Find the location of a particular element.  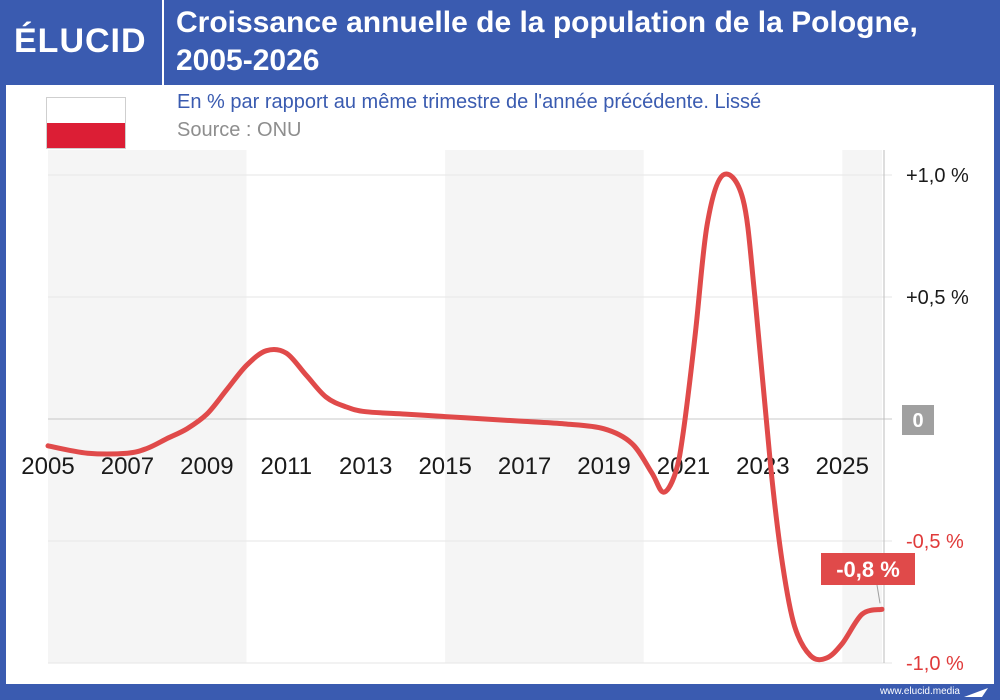

x-tick-label: 2009 is located at coordinates (206, 466).